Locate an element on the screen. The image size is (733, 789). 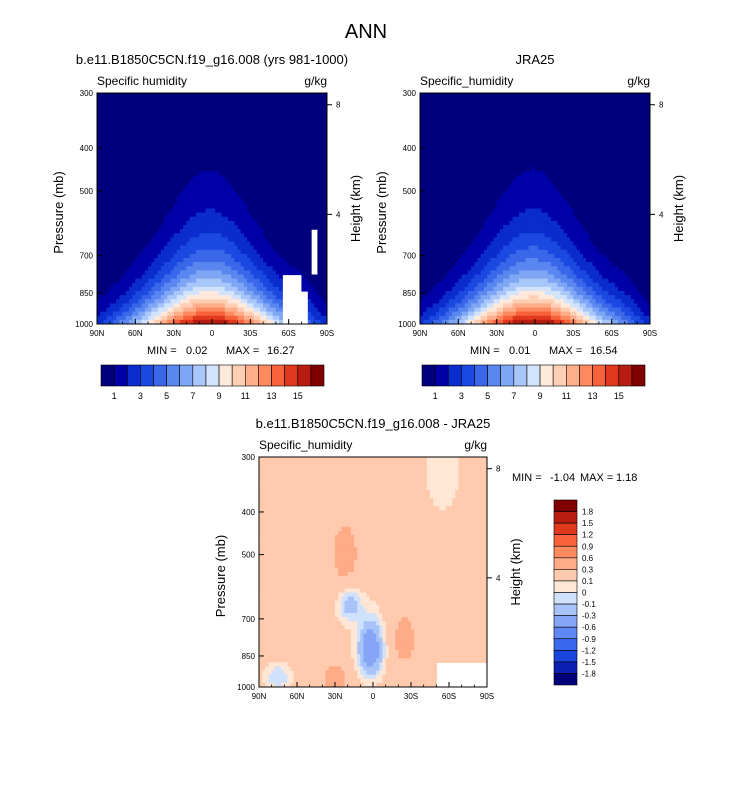
panel-obs-contour-fill is located at coordinates (535, 209).